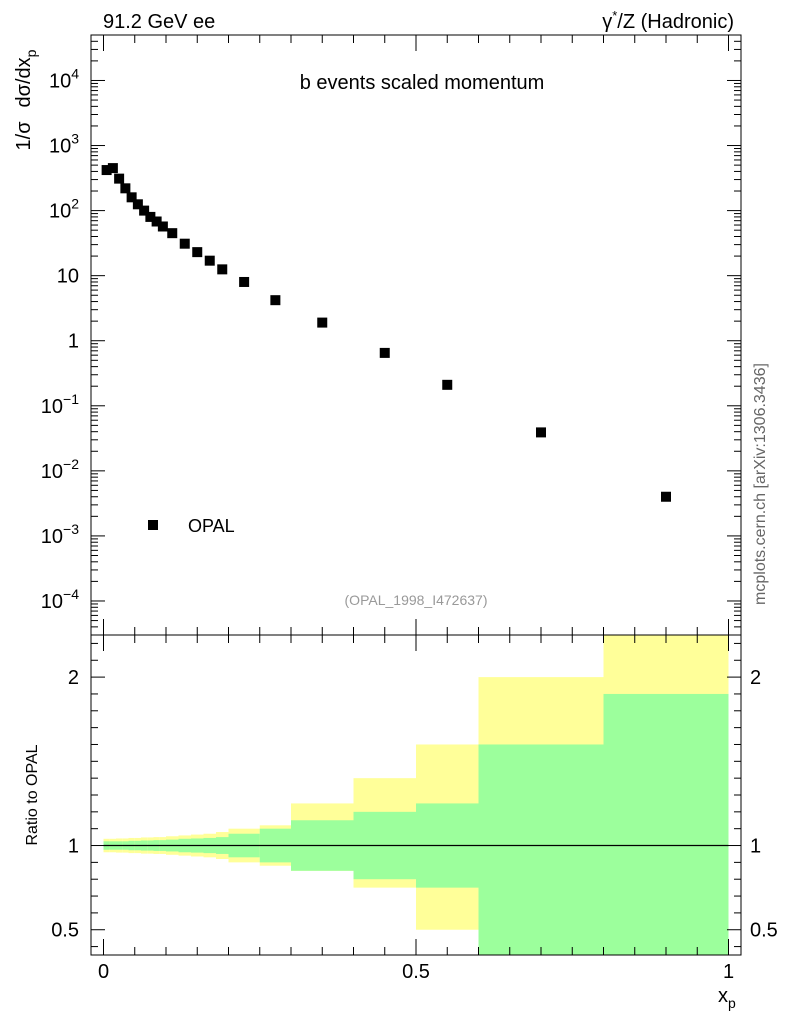 This screenshot has height=1024, width=786. I want to click on x-tick-label: 0.5, so click(416, 972).